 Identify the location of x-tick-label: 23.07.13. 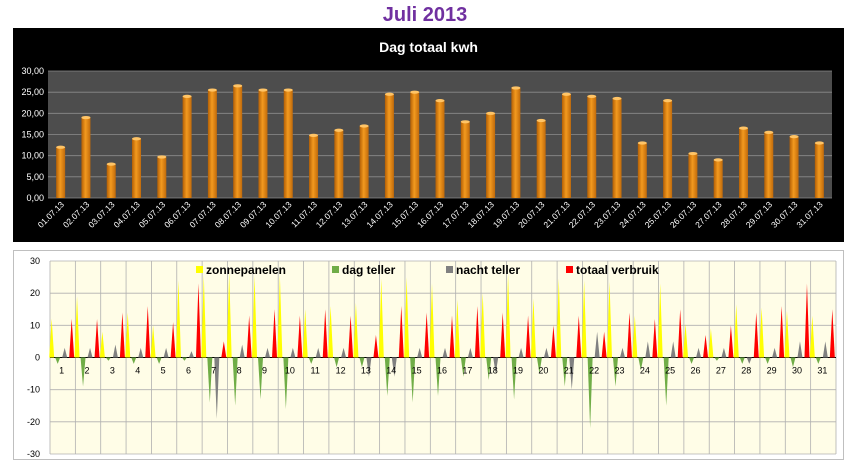
(607, 214).